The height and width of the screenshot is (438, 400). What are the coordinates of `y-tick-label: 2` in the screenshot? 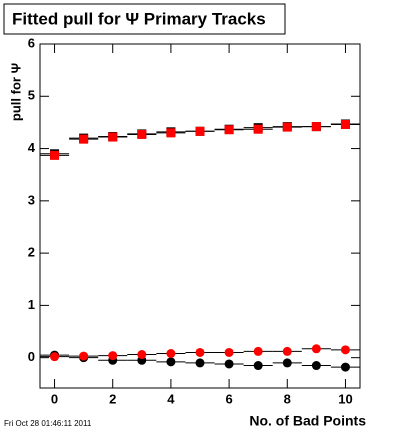 It's located at (31, 252).